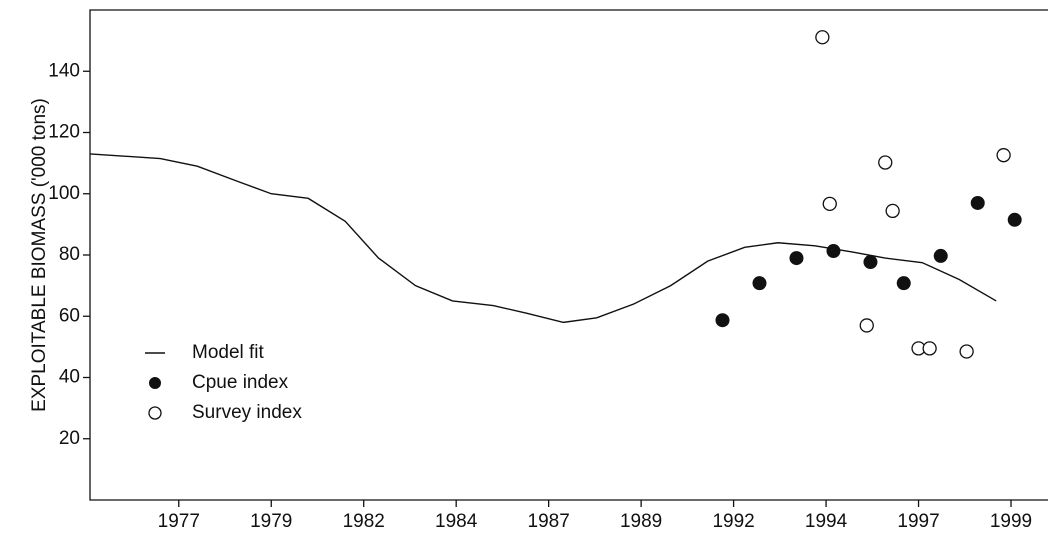 This screenshot has height=535, width=1055. Describe the element at coordinates (64, 132) in the screenshot. I see `y-tick-label: 120` at that location.